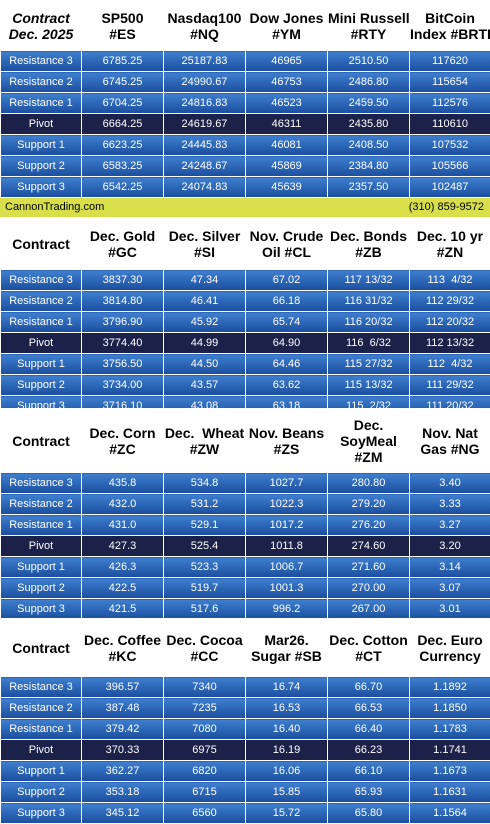 The width and height of the screenshot is (490, 824). What do you see at coordinates (204, 433) in the screenshot?
I see `header-line: Dec. Wheat` at bounding box center [204, 433].